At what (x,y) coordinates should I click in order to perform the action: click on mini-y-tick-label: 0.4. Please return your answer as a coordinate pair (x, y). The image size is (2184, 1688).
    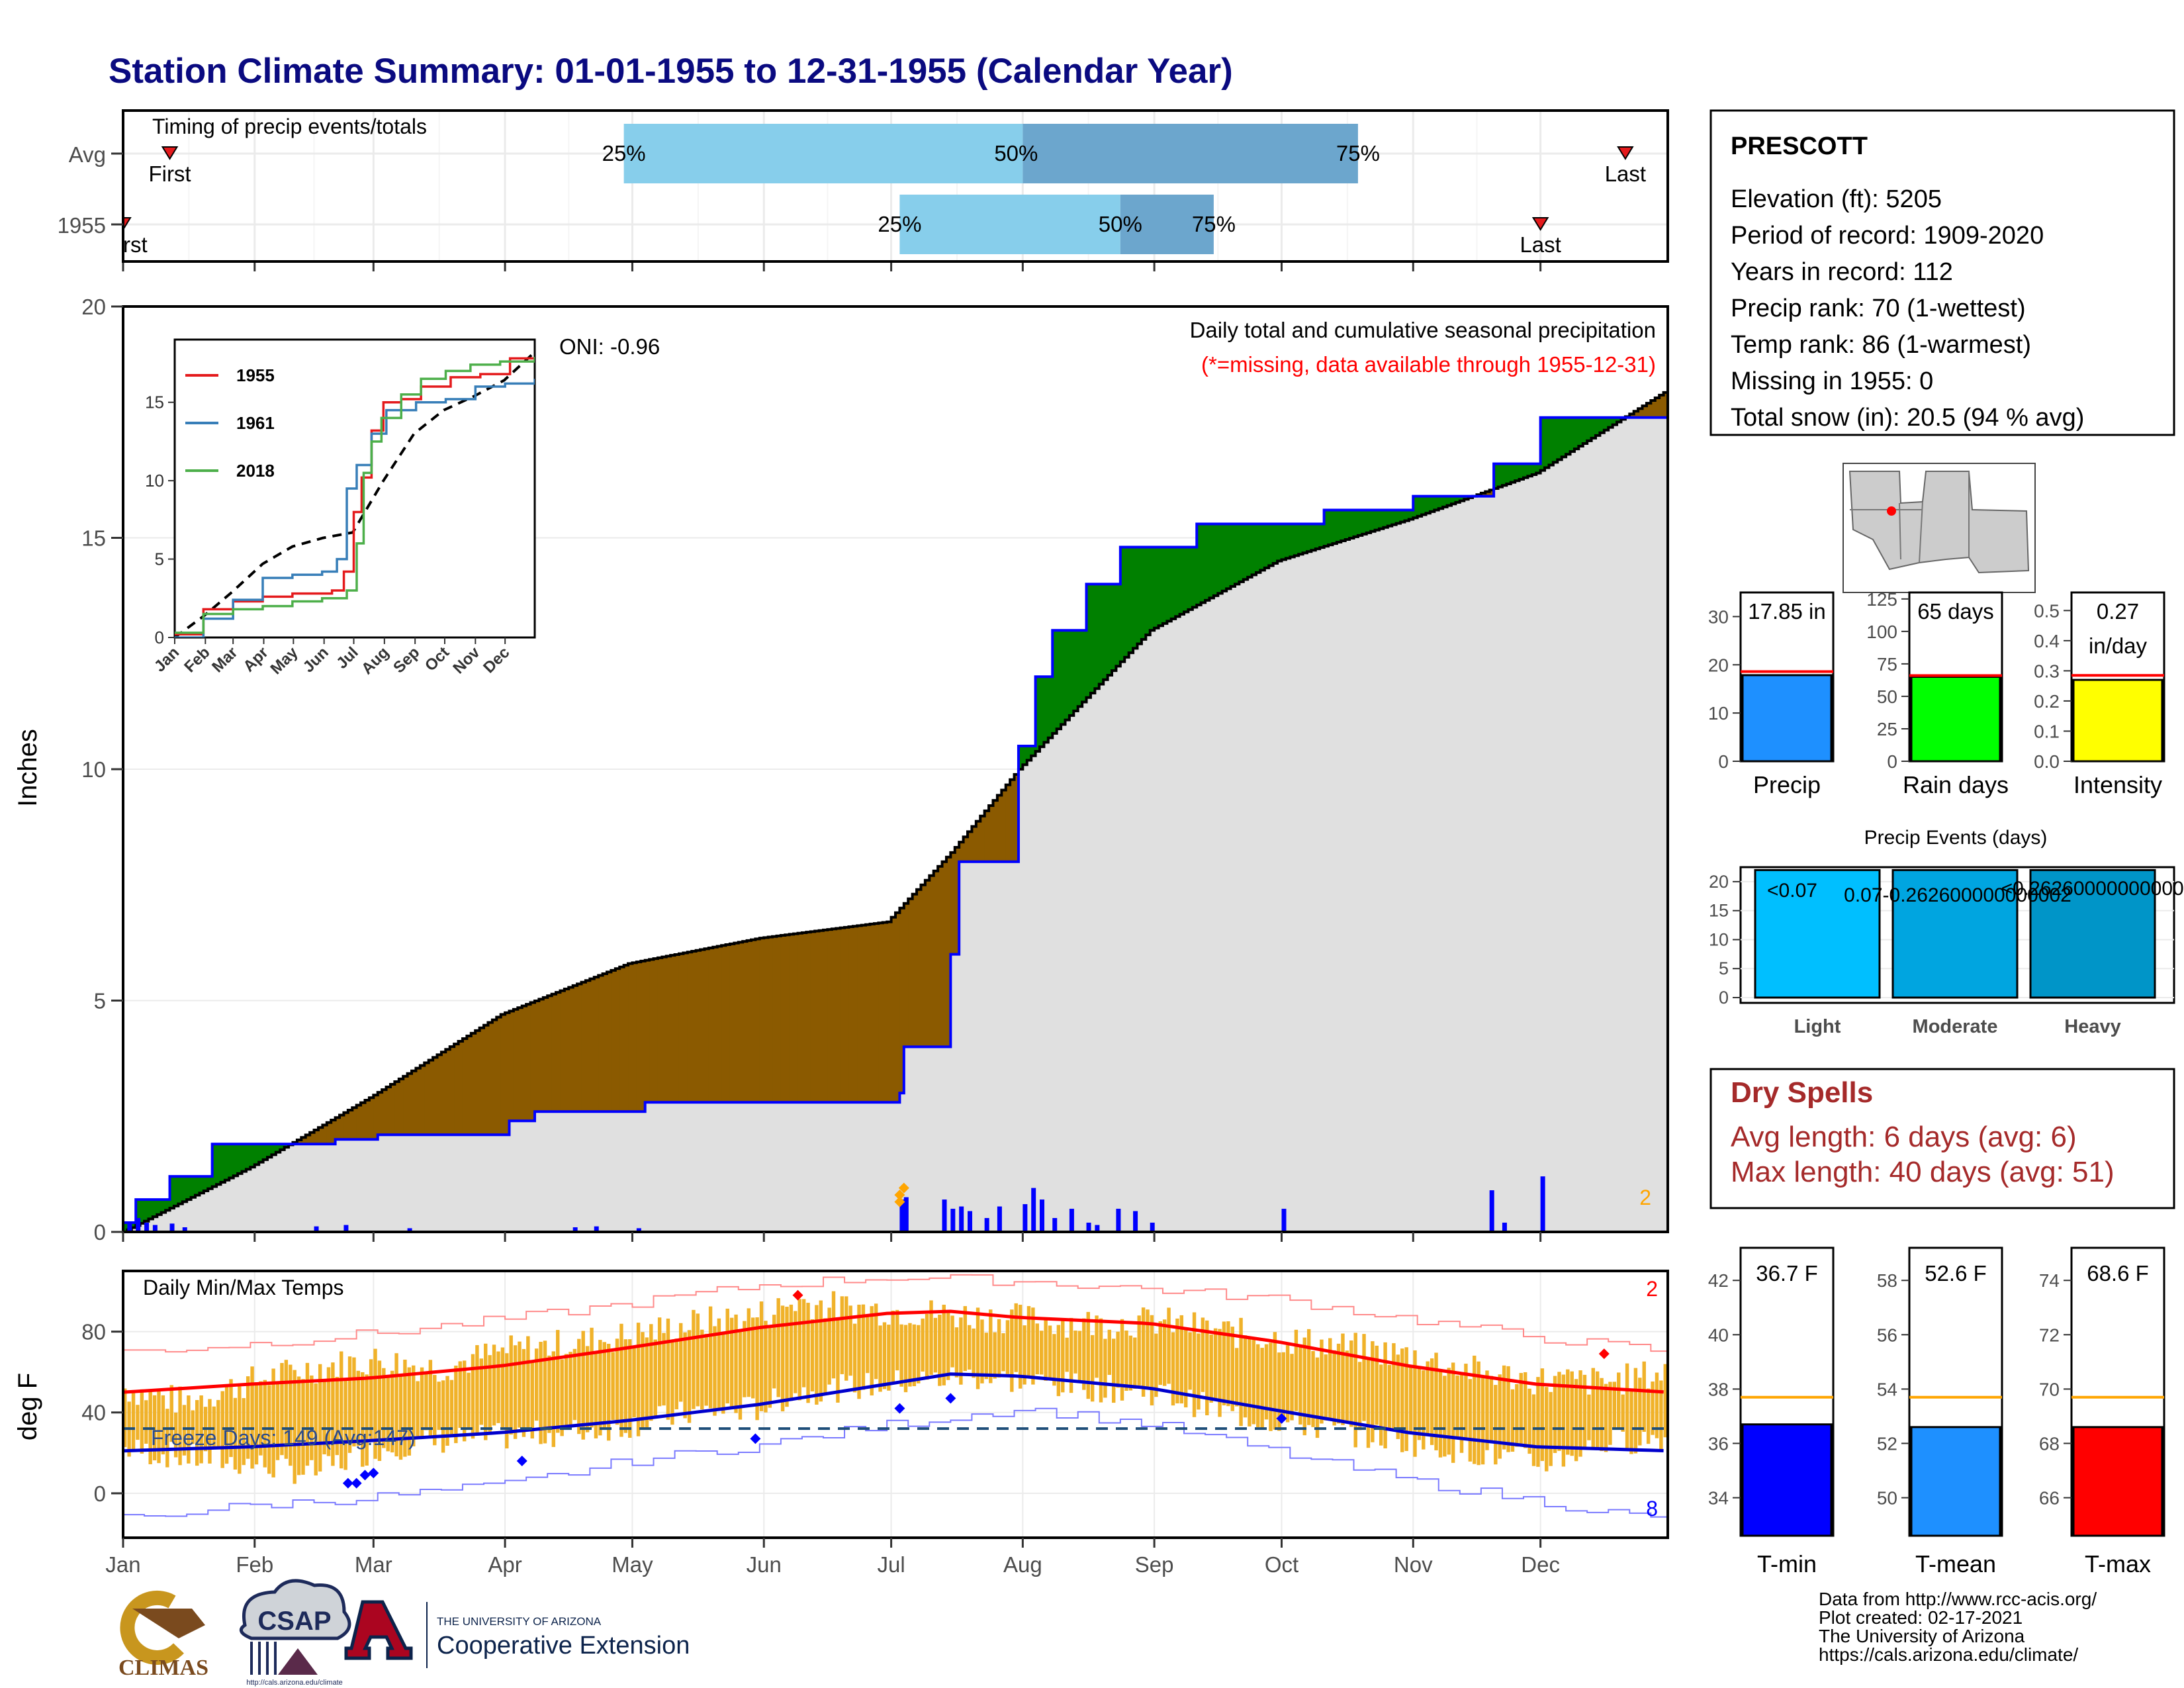
    Looking at the image, I should click on (2047, 641).